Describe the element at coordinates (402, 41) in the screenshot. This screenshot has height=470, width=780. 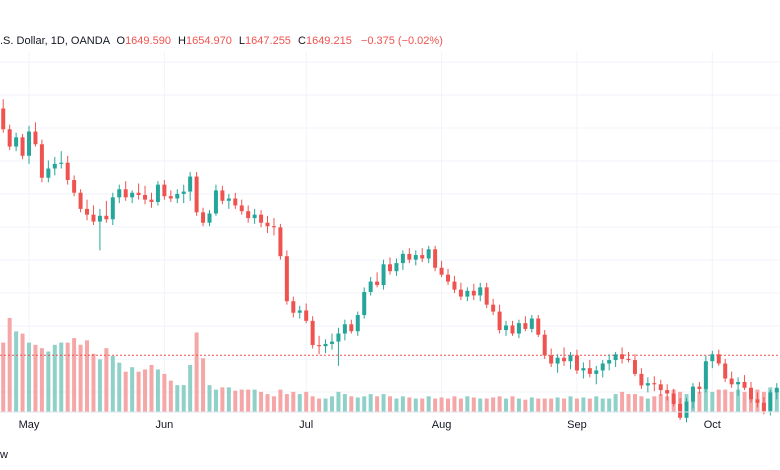
I see `change-value: −0.375 (−0.02%)` at that location.